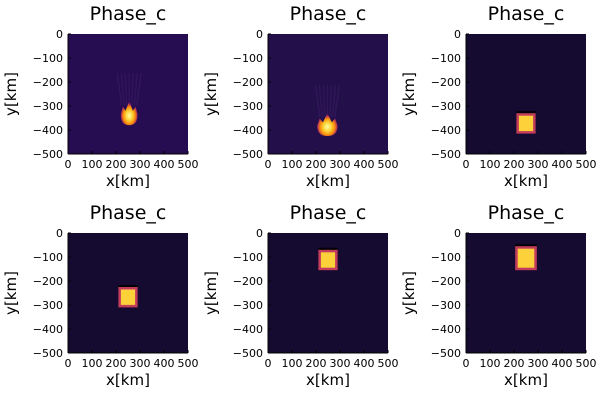 The image size is (600, 400). What do you see at coordinates (129, 113) in the screenshot?
I see `phase-feature` at bounding box center [129, 113].